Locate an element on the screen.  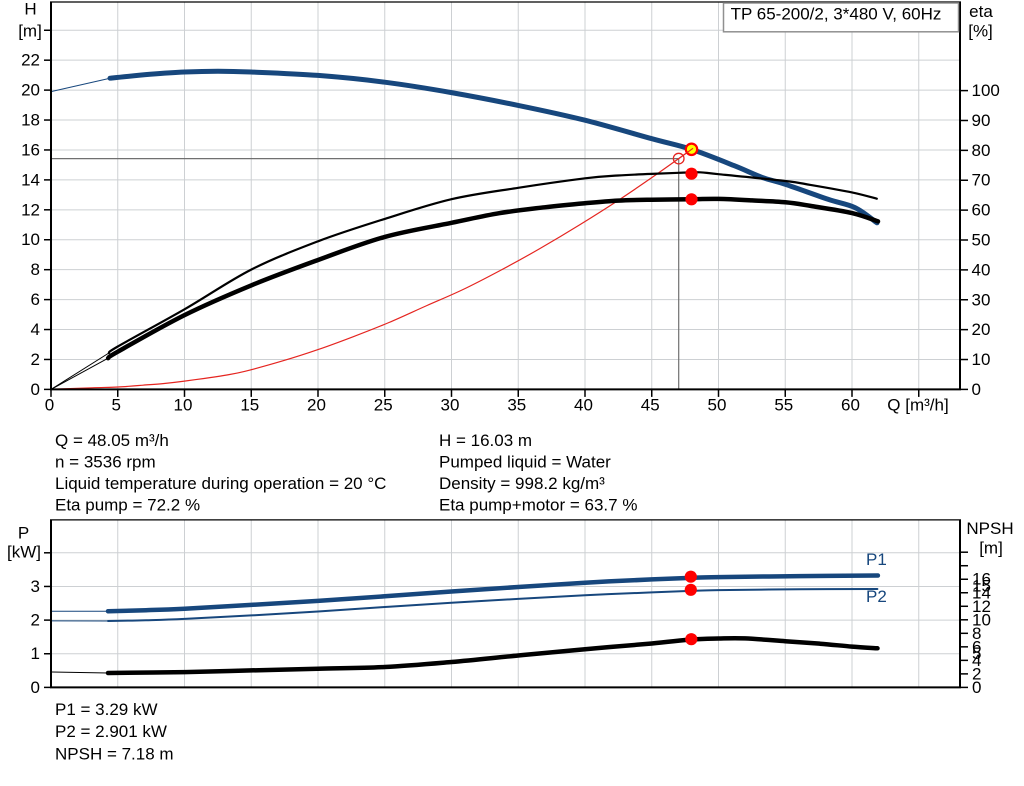
svg-text: 35 is located at coordinates (516, 405).